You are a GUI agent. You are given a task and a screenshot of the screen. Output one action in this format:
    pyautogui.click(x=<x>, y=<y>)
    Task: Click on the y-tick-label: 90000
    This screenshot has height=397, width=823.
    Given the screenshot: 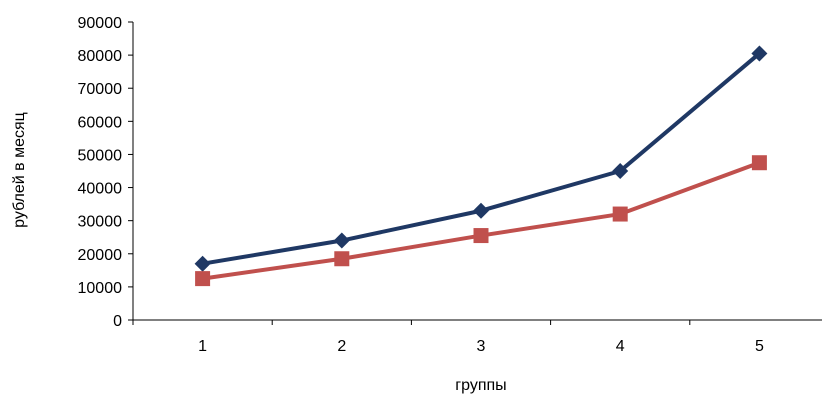 What is the action you would take?
    pyautogui.click(x=100, y=23)
    